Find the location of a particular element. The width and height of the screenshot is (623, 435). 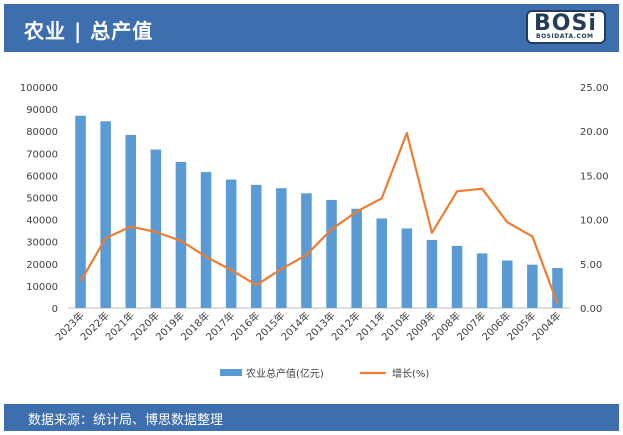

y-left-tick-label: 60000 is located at coordinates (42, 176).